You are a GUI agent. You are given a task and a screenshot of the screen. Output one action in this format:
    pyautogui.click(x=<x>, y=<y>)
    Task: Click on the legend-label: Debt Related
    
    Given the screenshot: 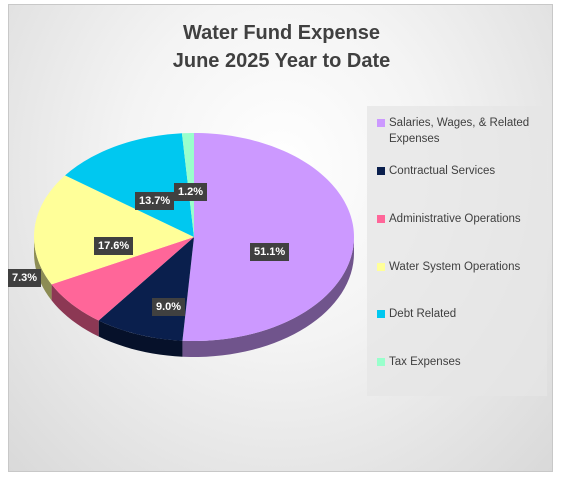 What is the action you would take?
    pyautogui.click(x=423, y=314)
    